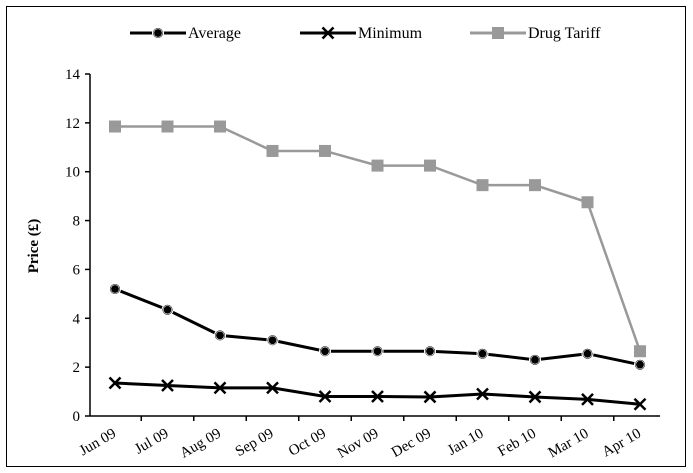 The image size is (693, 473). I want to click on x-tick-label: Dec 09, so click(411, 443).